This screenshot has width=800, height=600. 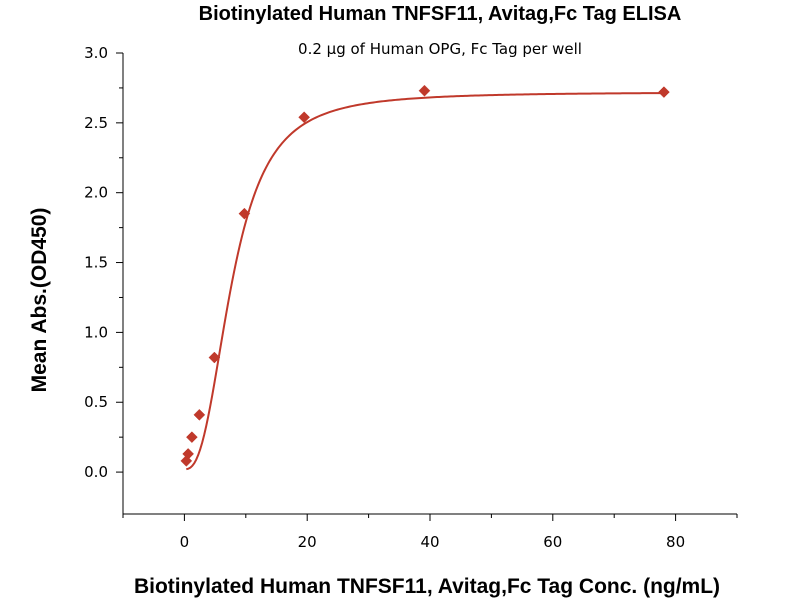 I want to click on x-tick-label: 80, so click(x=675, y=542).